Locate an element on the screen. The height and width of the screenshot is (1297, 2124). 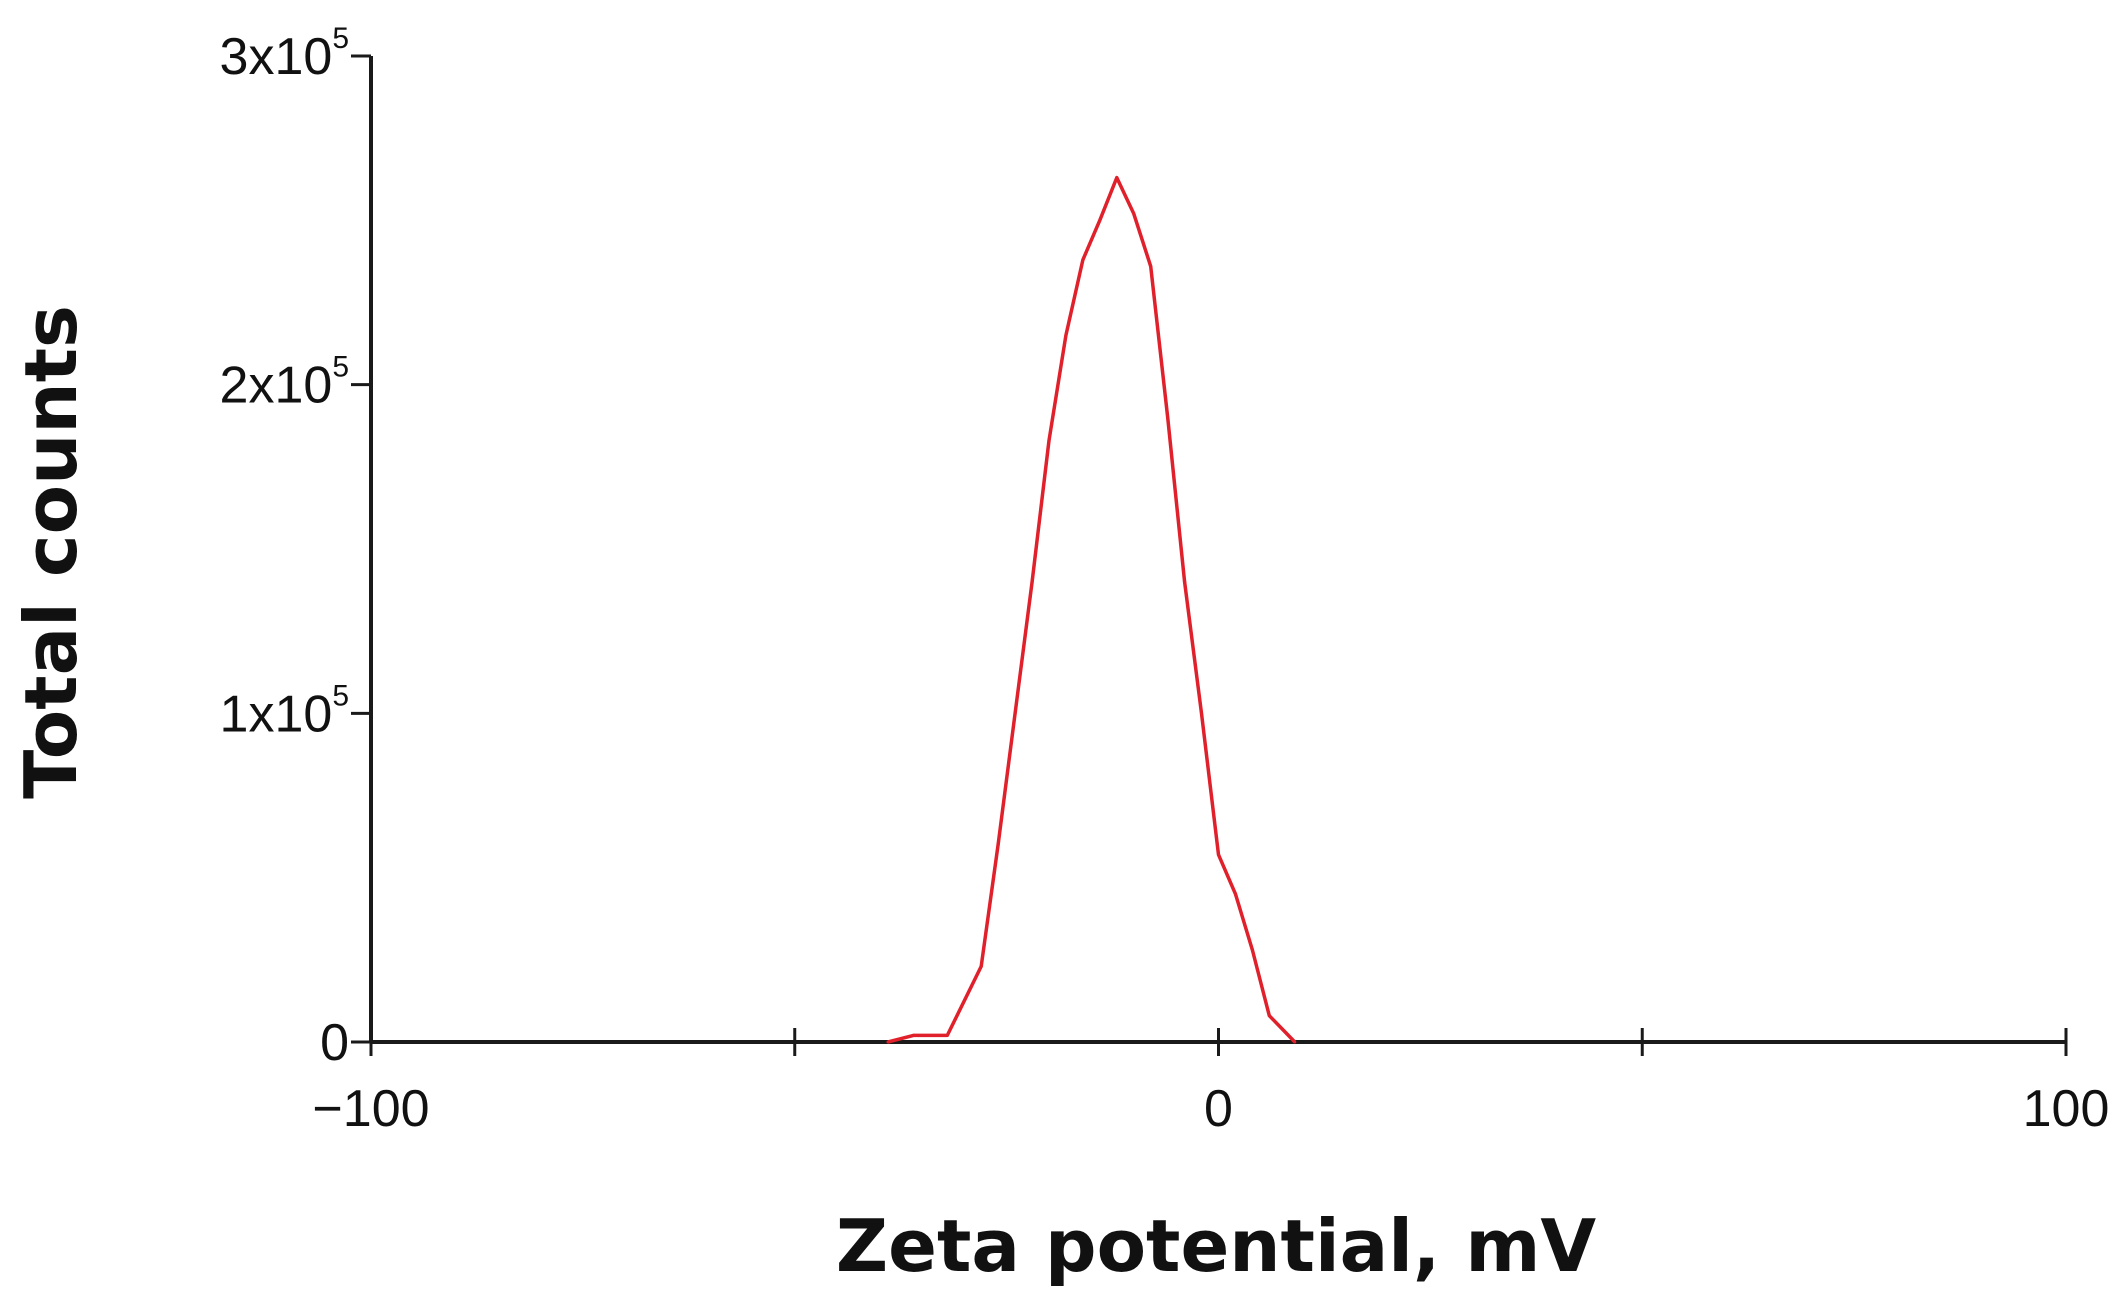
x-tick-label: 0 is located at coordinates (1218, 1109).